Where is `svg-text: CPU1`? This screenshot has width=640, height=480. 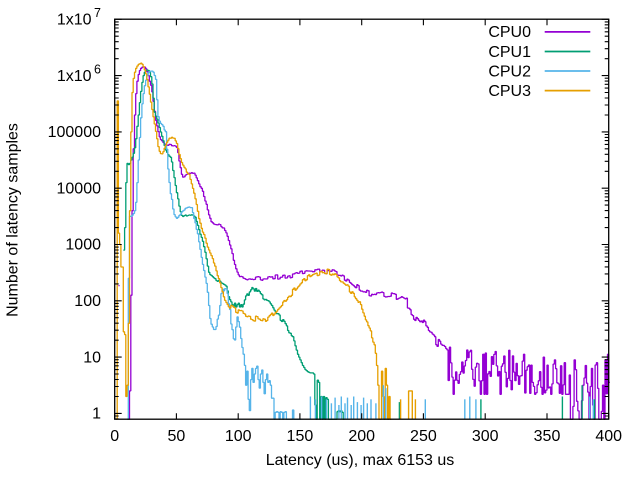 svg-text: CPU1 is located at coordinates (509, 52).